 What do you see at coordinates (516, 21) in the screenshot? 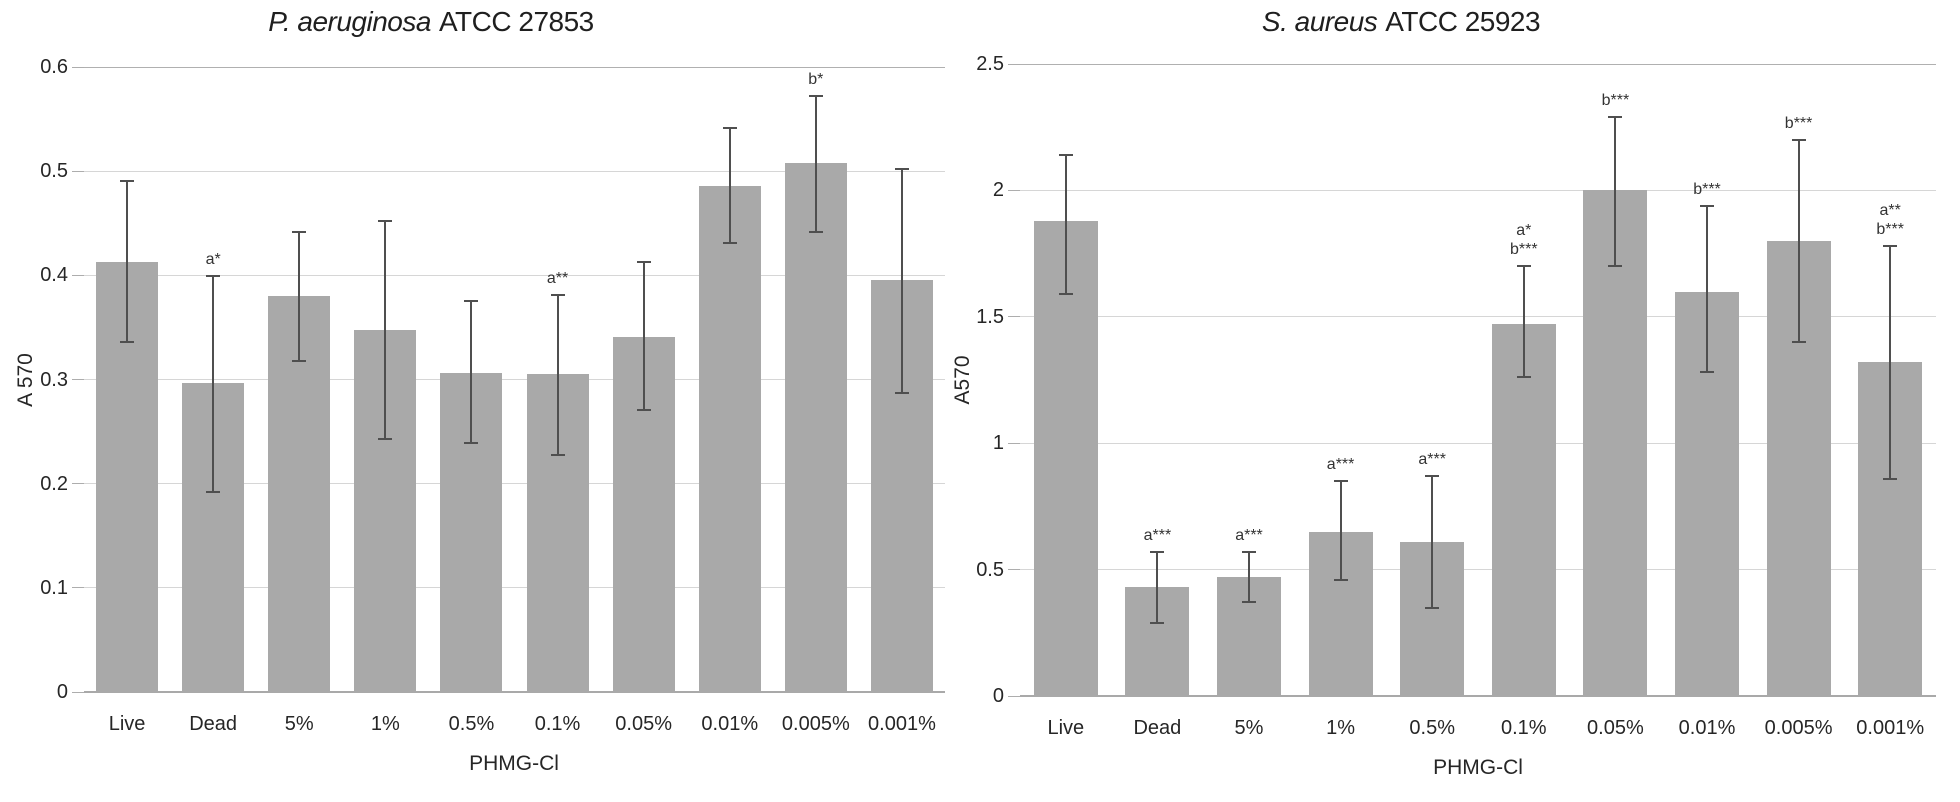
I see `chart-title-strain: ATCC 27853` at bounding box center [516, 21].